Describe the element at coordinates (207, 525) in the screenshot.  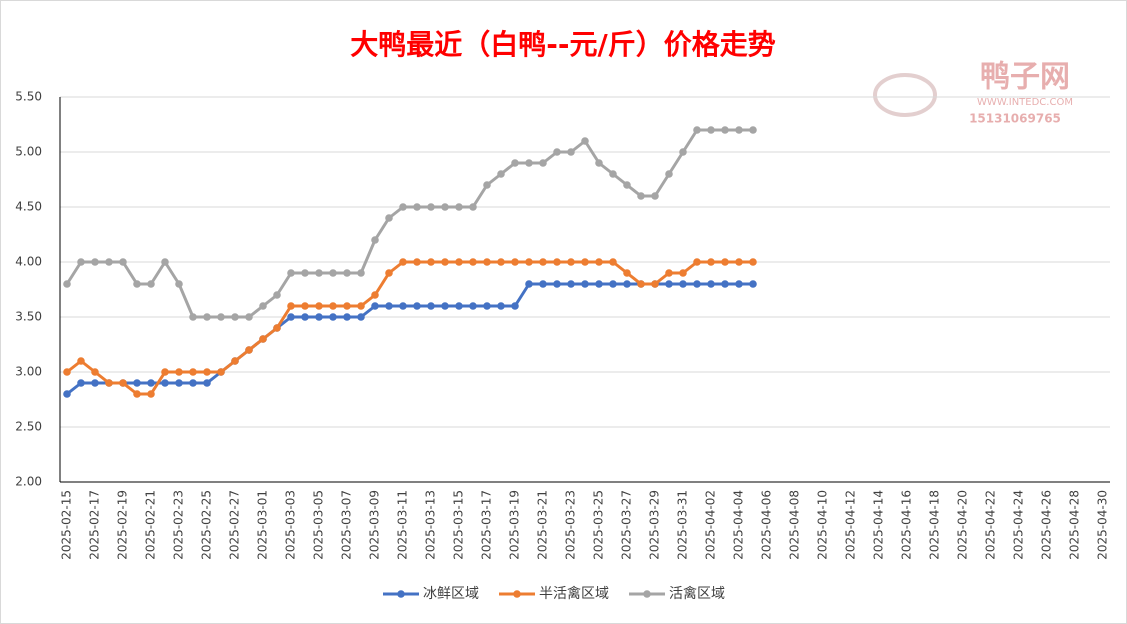
I see `x-tick-label: 2025-02-25` at that location.